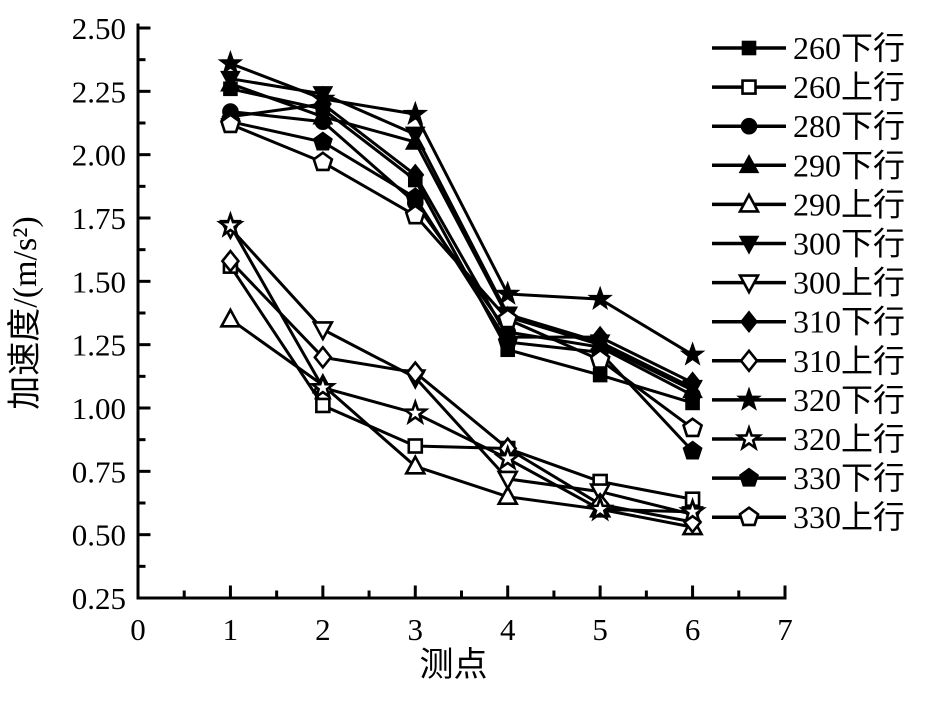  What do you see at coordinates (749, 477) in the screenshot?
I see `legend-marker-330-down` at bounding box center [749, 477].